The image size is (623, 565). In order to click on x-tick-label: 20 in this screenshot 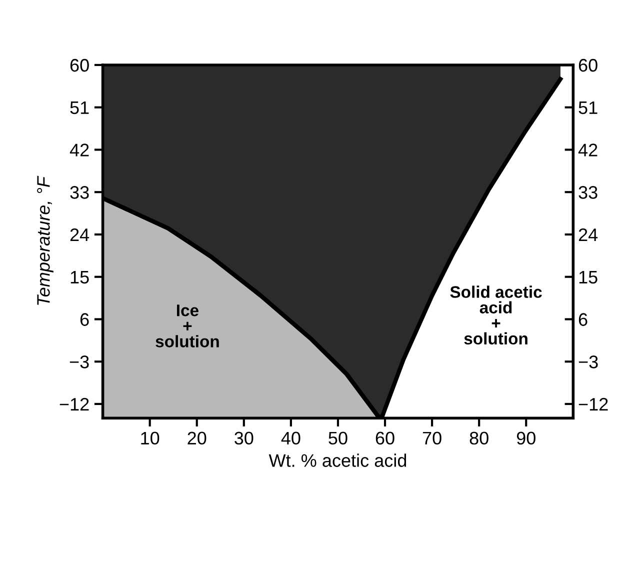, I will do `click(197, 438)`.